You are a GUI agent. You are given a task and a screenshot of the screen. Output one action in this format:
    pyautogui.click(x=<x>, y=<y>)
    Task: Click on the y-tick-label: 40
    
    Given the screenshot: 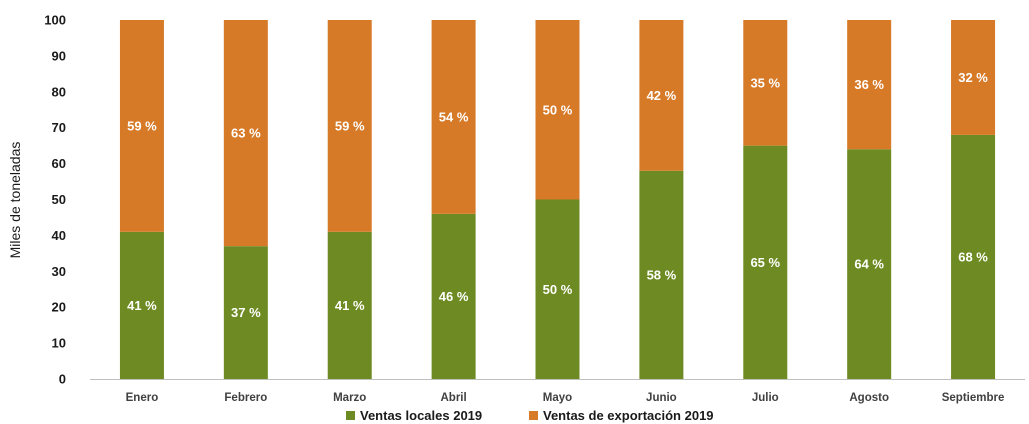 What is the action you would take?
    pyautogui.click(x=59, y=235)
    